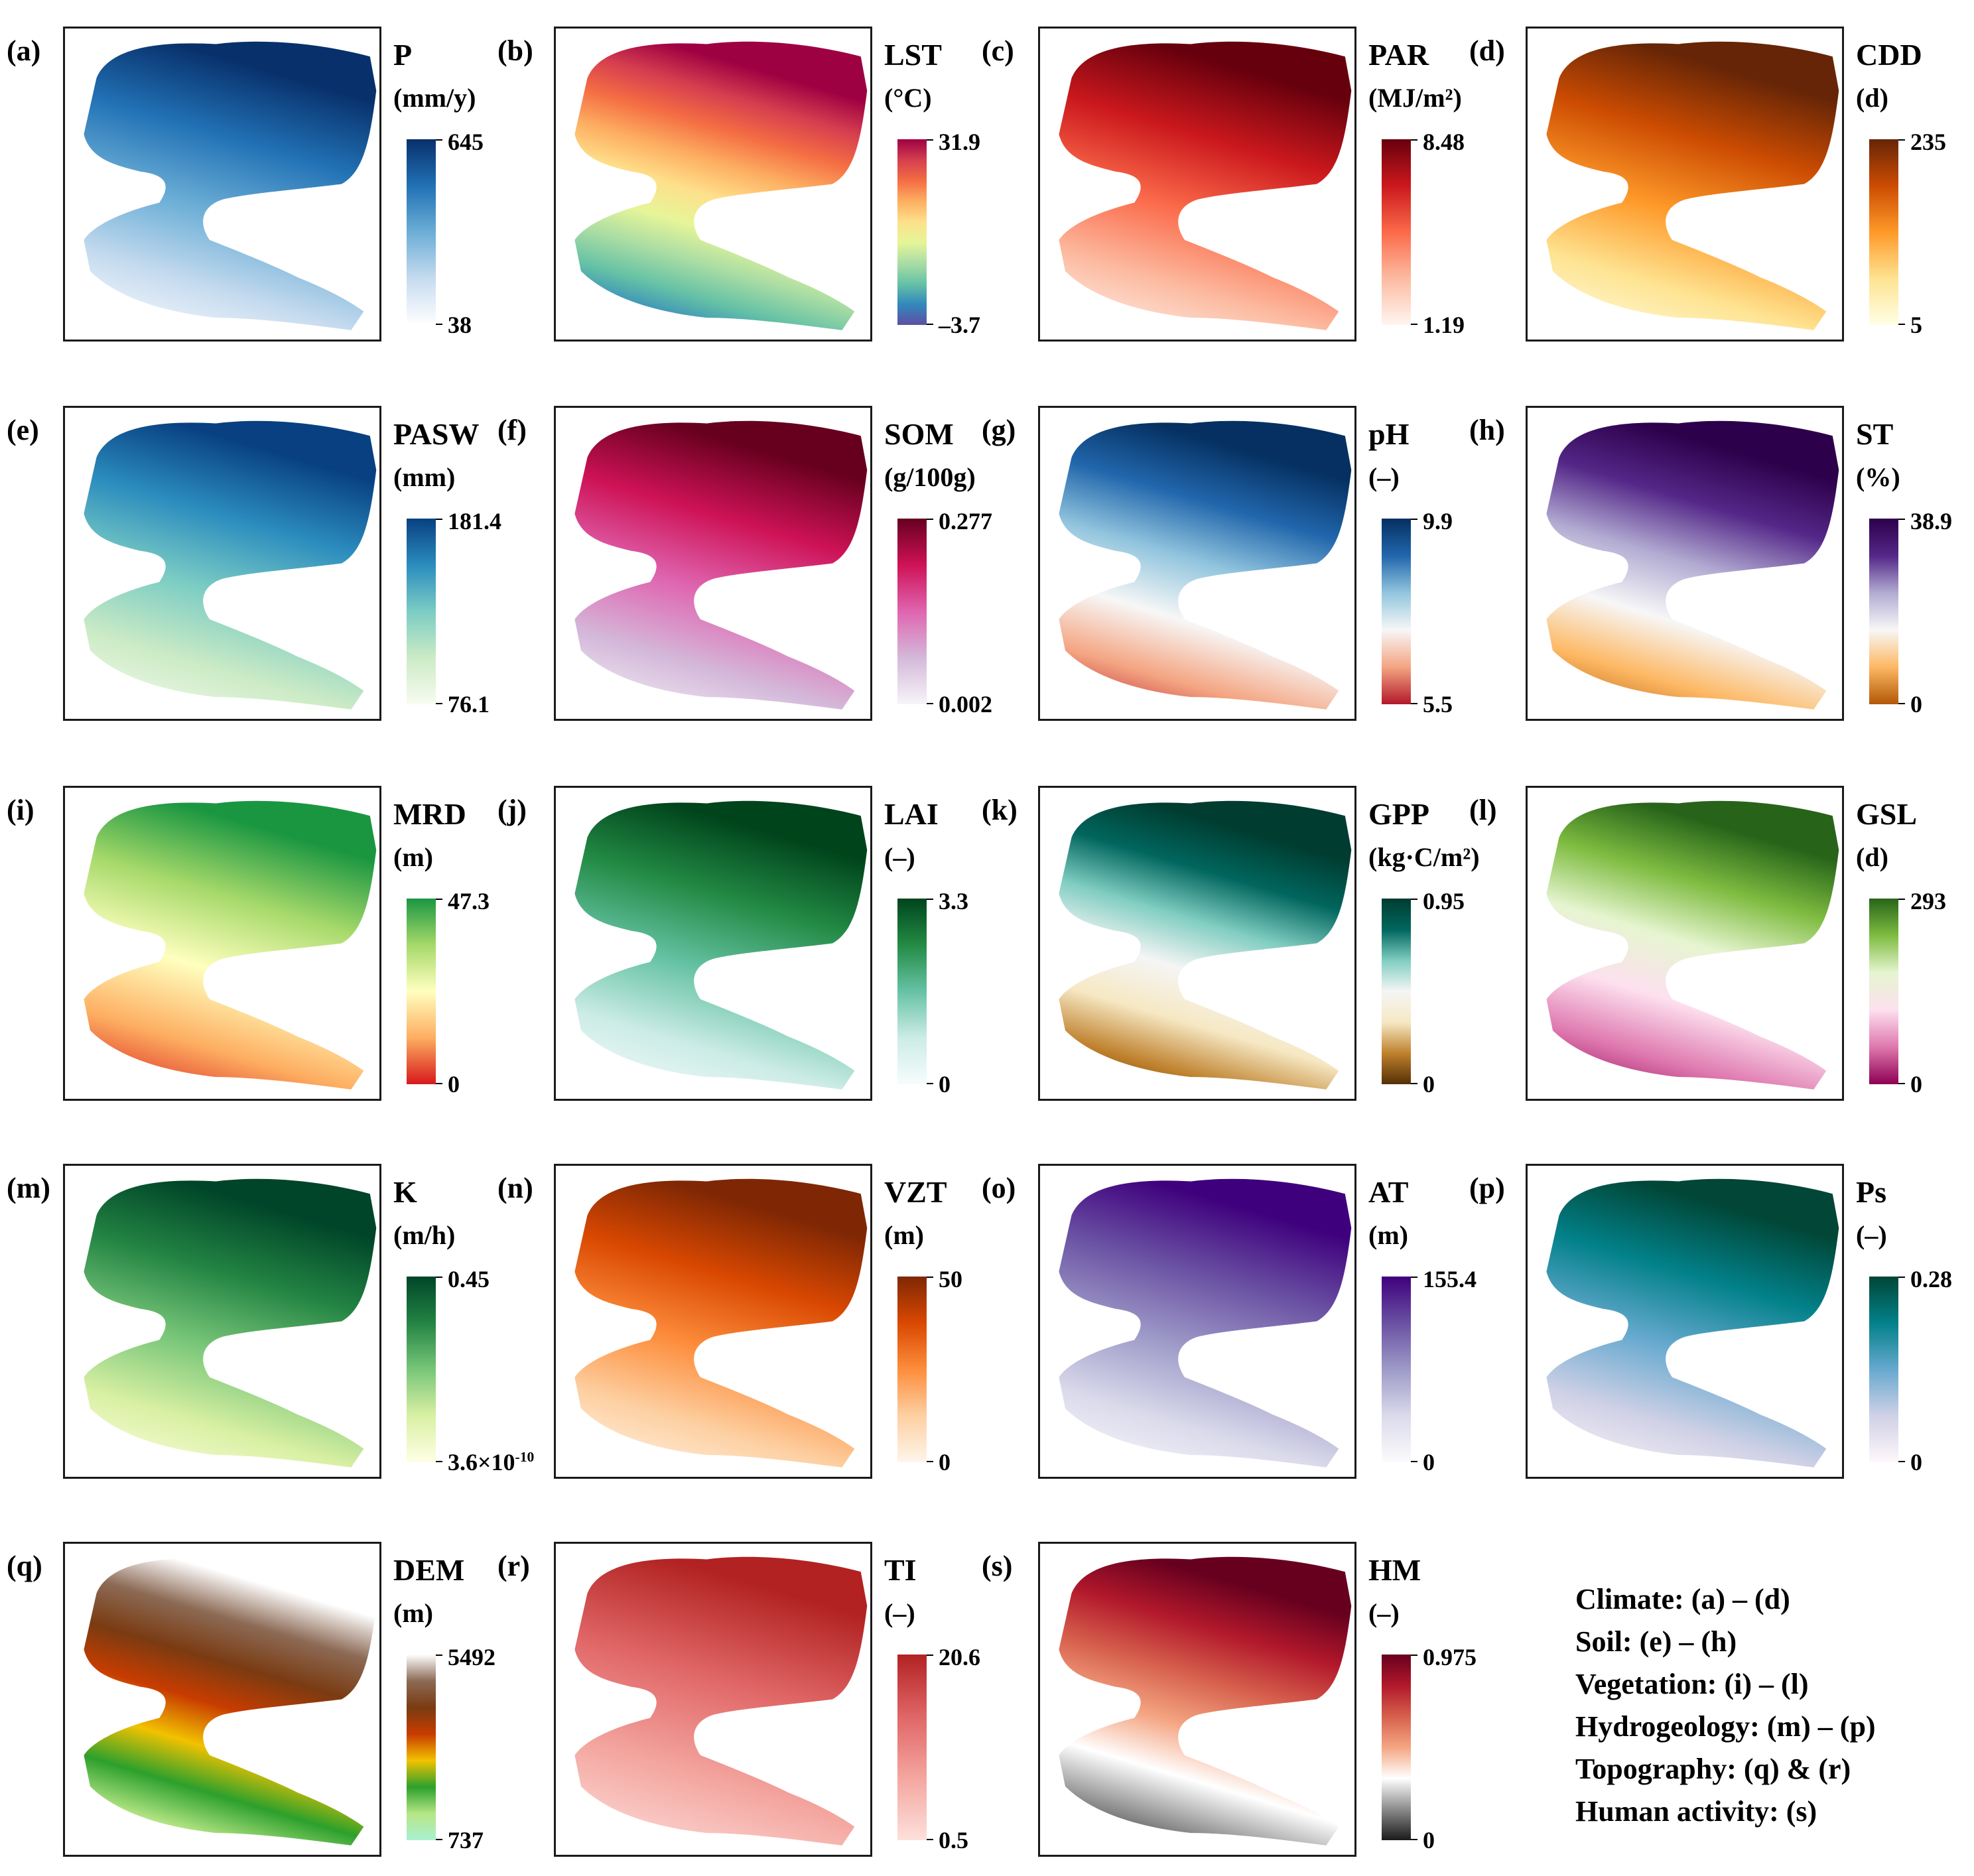 The width and height of the screenshot is (1974, 1876). I want to click on variable-name: PAR, so click(1398, 55).